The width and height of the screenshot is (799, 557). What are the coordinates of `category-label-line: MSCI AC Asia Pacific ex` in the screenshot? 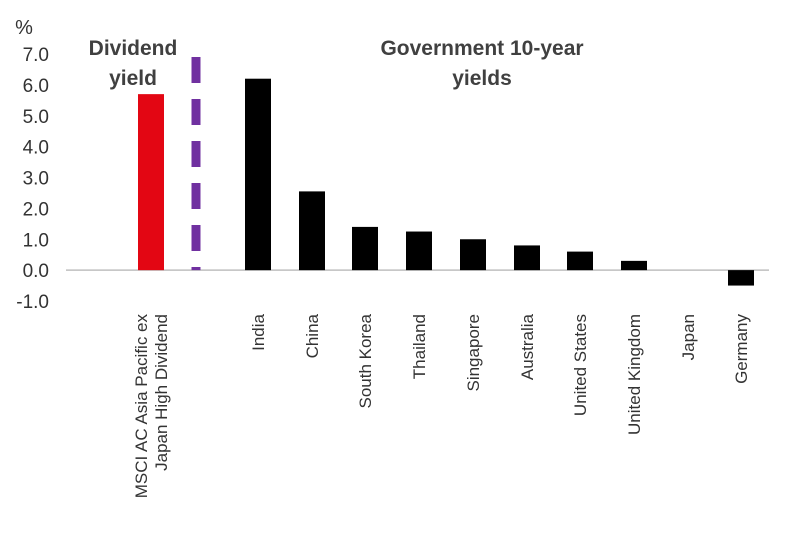 It's located at (141, 406).